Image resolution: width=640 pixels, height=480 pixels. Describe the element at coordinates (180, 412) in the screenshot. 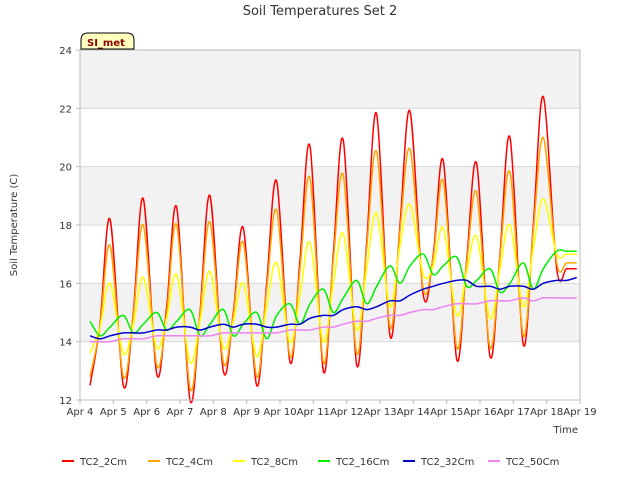

I see `x-tick-label: Apr 7` at that location.